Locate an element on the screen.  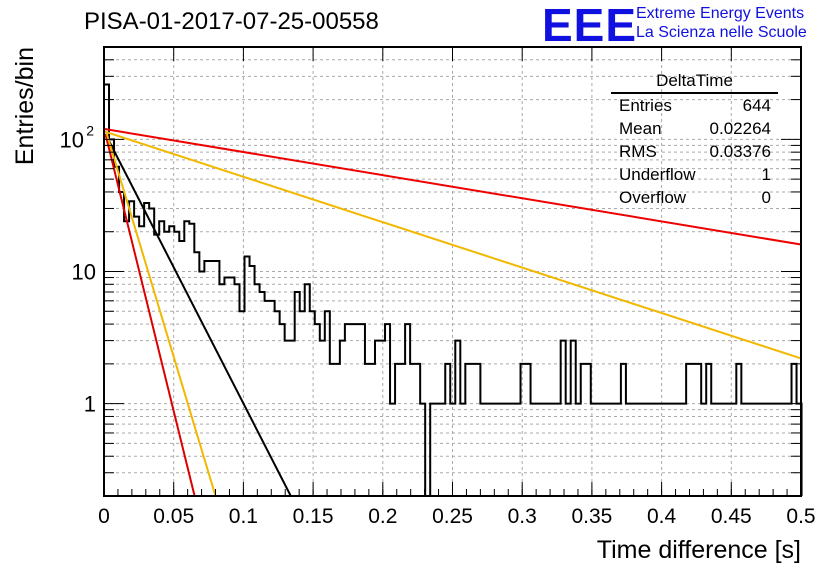
stats-value: 0.02264 is located at coordinates (740, 128).